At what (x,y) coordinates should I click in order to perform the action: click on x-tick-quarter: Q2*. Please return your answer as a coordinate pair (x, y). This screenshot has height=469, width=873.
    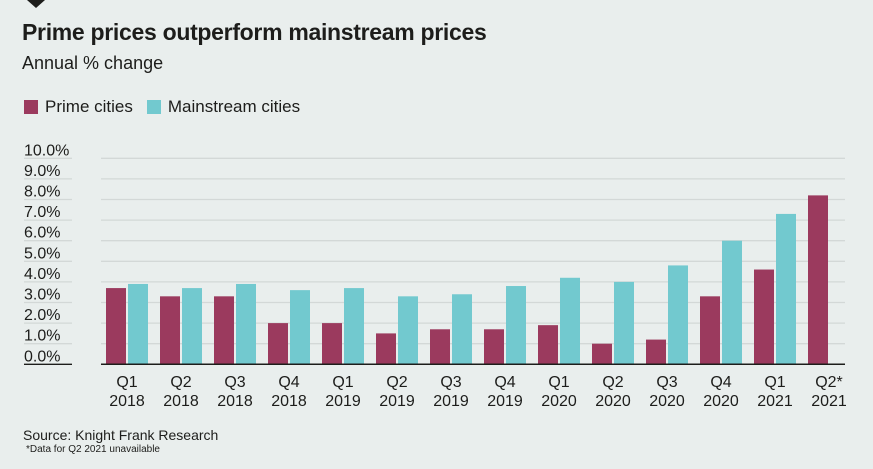
    Looking at the image, I should click on (829, 382).